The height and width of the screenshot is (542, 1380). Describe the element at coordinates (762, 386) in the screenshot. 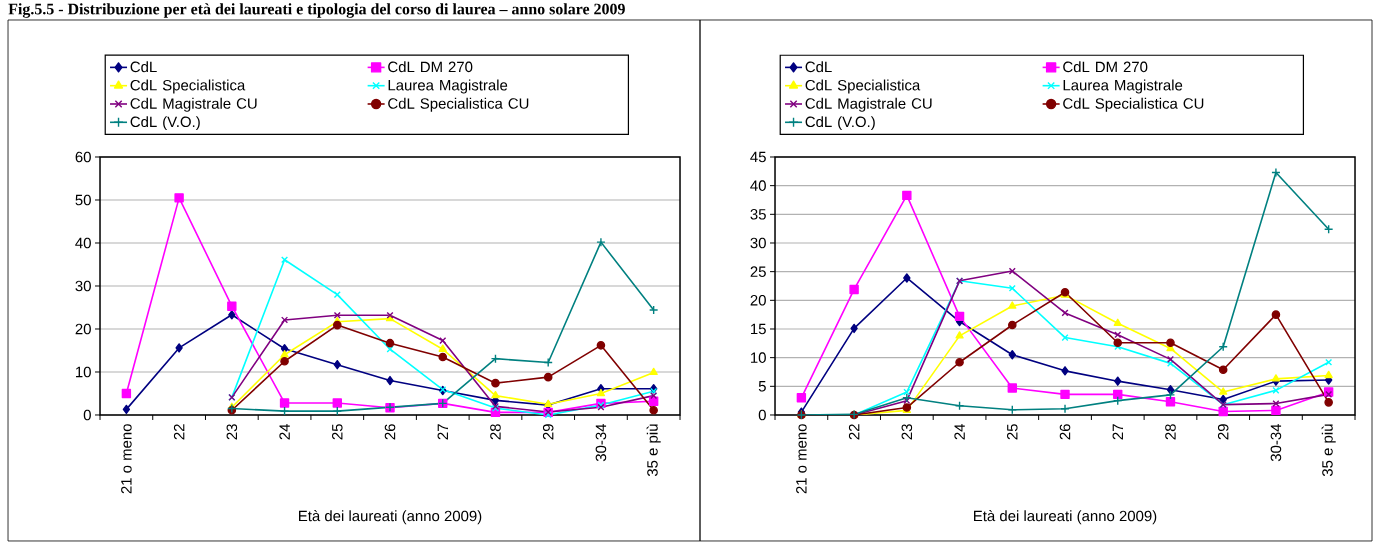

I see `y-tick-label: 5` at that location.